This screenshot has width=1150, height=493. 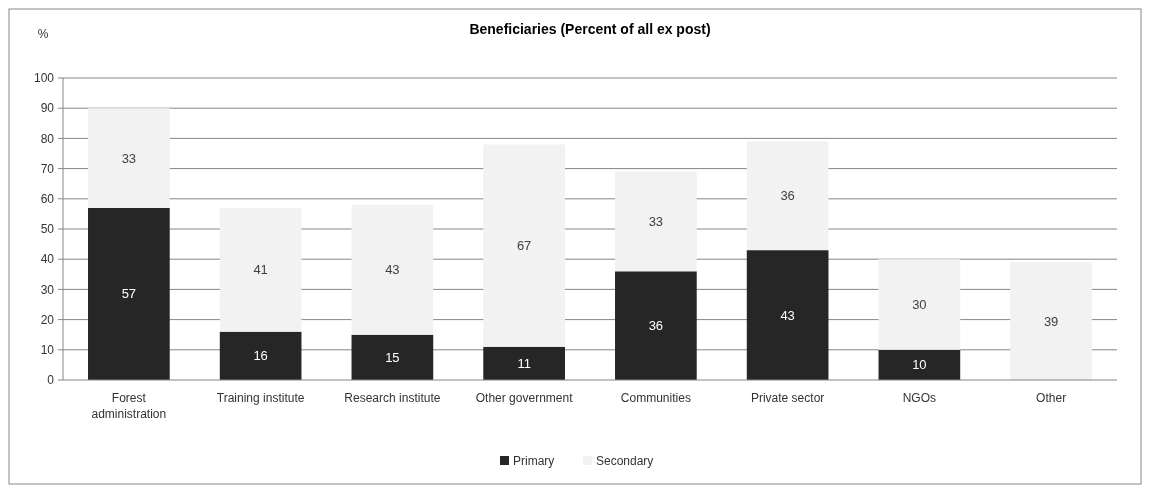 What do you see at coordinates (260, 398) in the screenshot?
I see `x-tick-label: Training institute` at bounding box center [260, 398].